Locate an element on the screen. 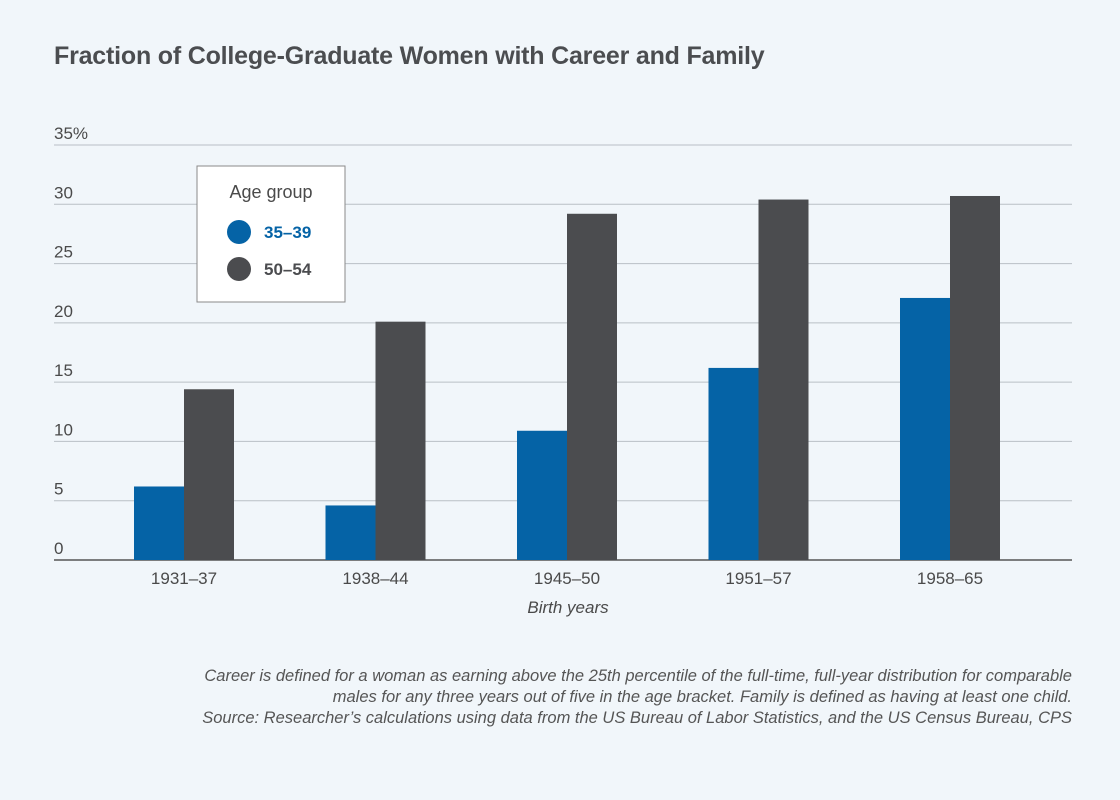 This screenshot has height=800, width=1120. y-tick-label: 30 is located at coordinates (63, 192).